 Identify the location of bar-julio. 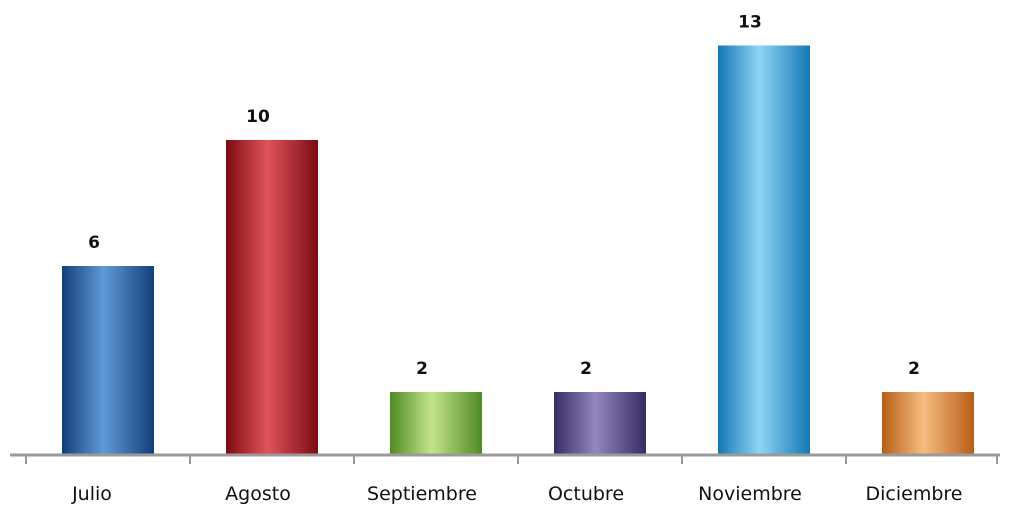
(108, 360).